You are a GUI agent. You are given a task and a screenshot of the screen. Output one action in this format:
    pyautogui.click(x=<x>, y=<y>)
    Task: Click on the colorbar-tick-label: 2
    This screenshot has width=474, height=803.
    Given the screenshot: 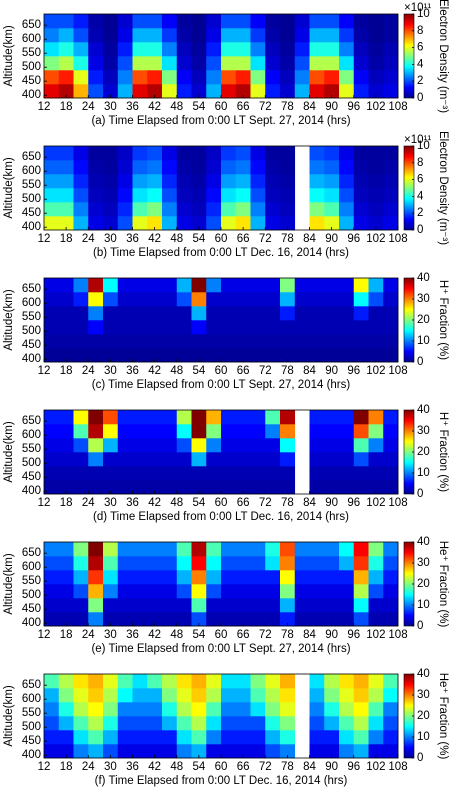 What is the action you would take?
    pyautogui.click(x=420, y=213)
    